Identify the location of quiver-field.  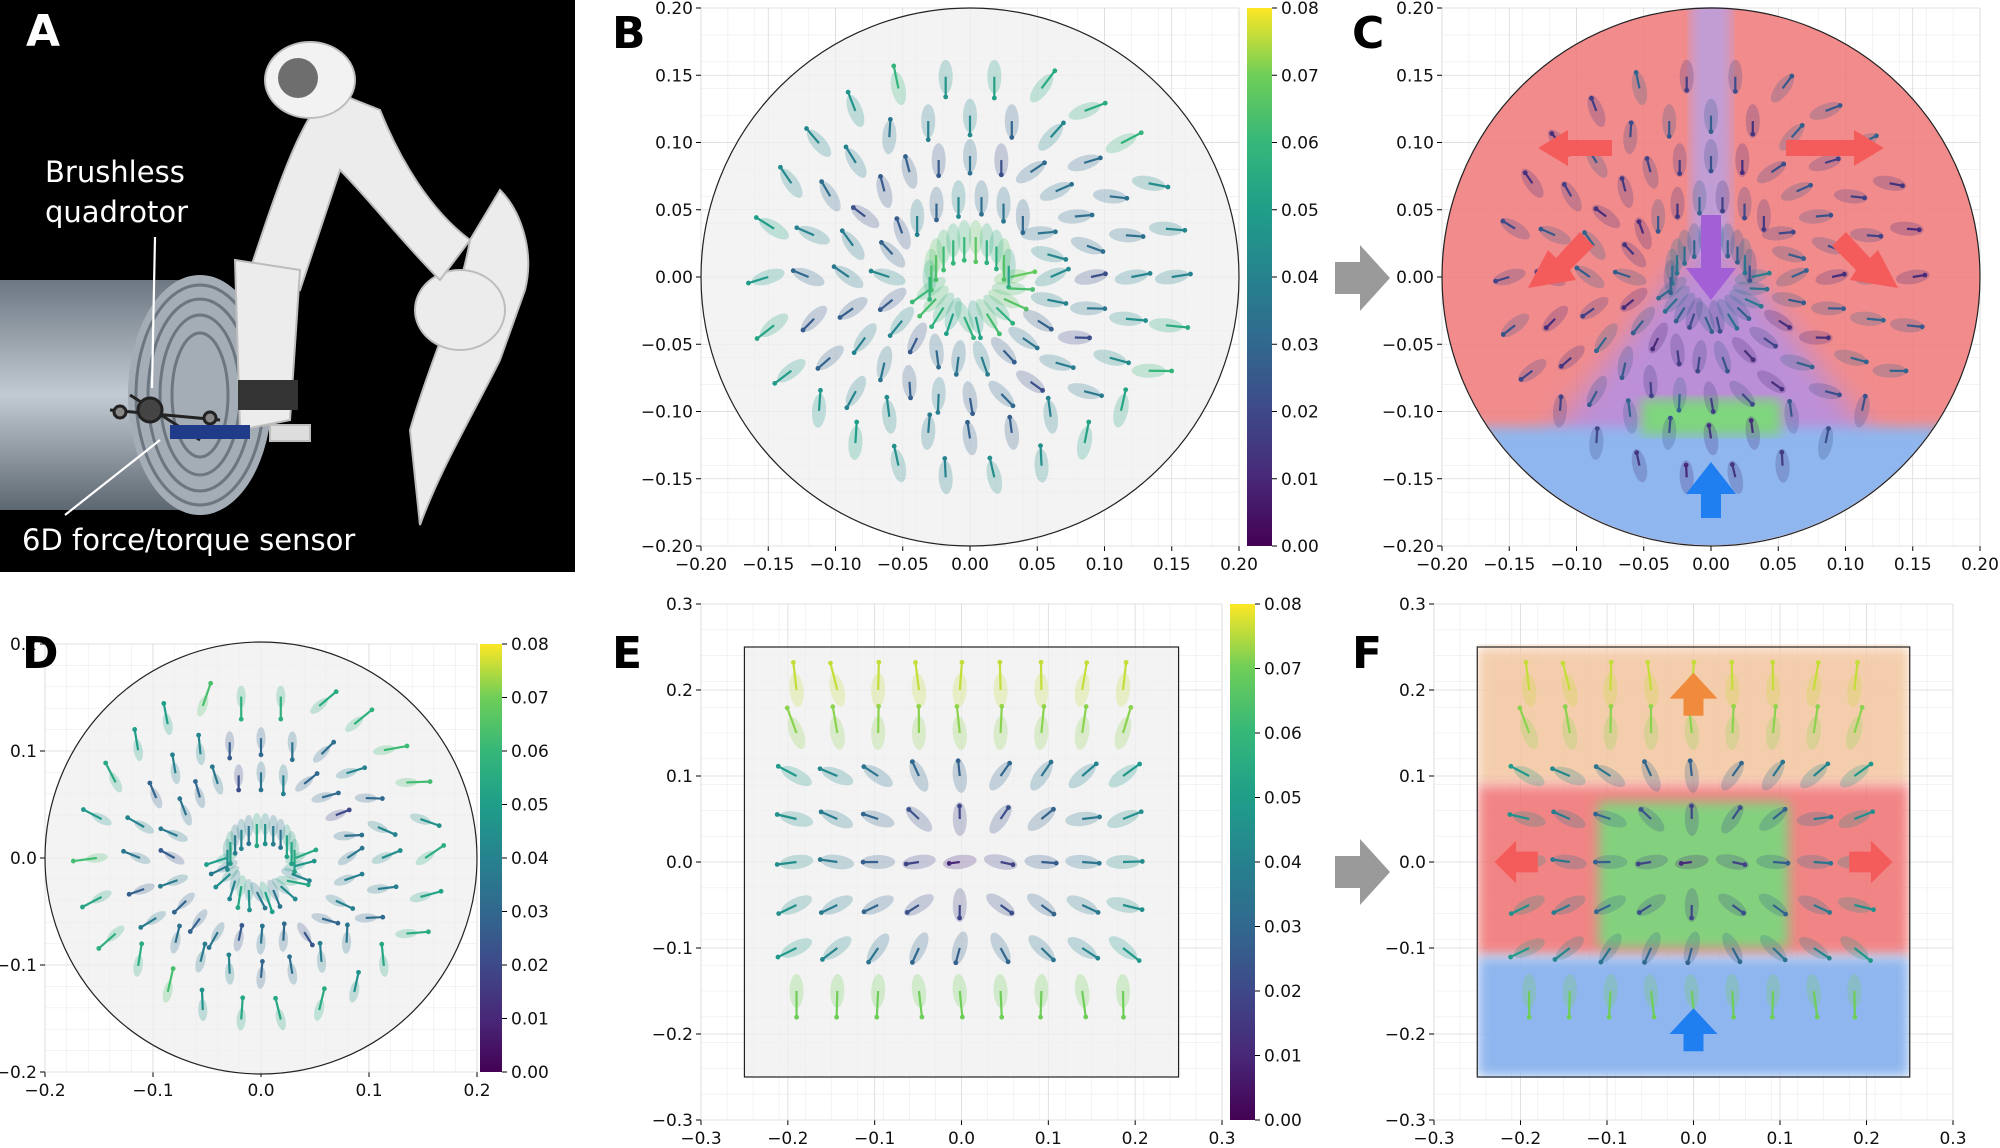
(1711, 277).